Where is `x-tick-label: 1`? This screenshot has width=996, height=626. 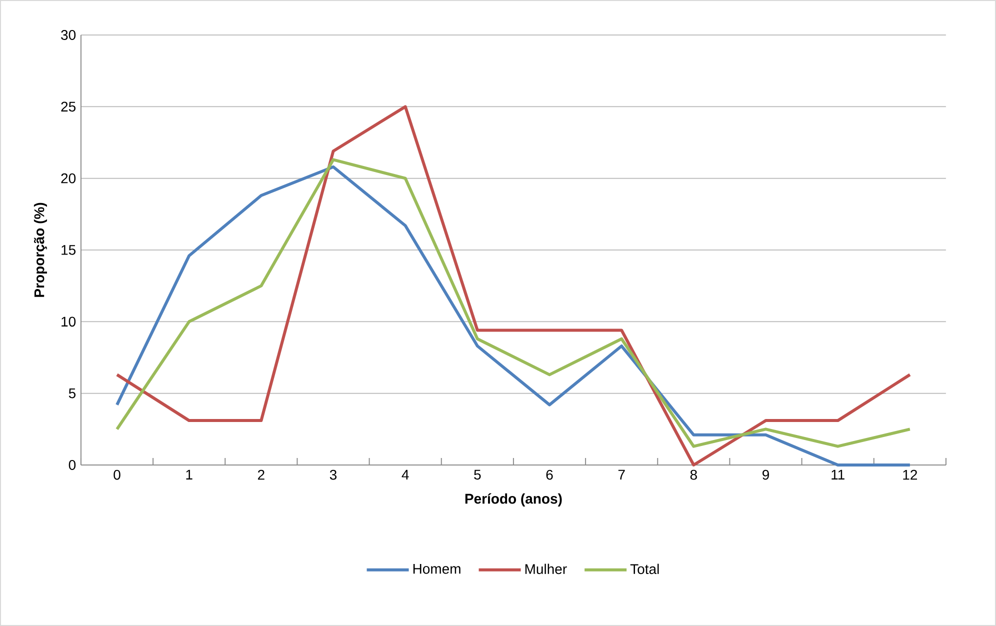 x-tick-label: 1 is located at coordinates (189, 475).